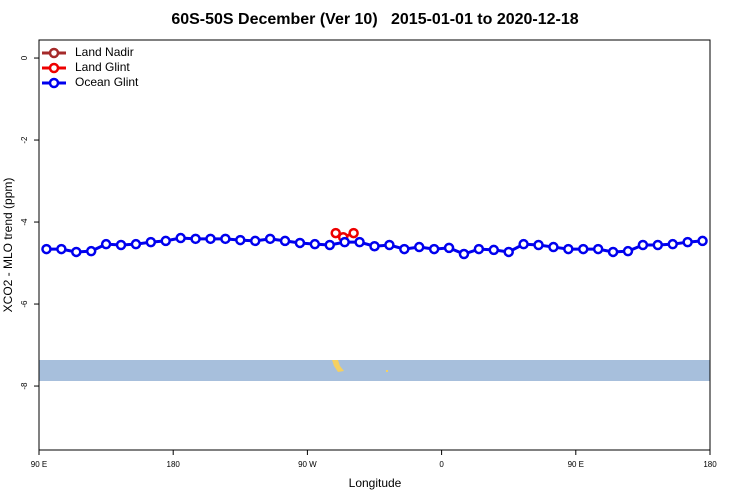 Image resolution: width=750 pixels, height=500 pixels. Describe the element at coordinates (375, 483) in the screenshot. I see `x-axis-label: Longitude` at that location.